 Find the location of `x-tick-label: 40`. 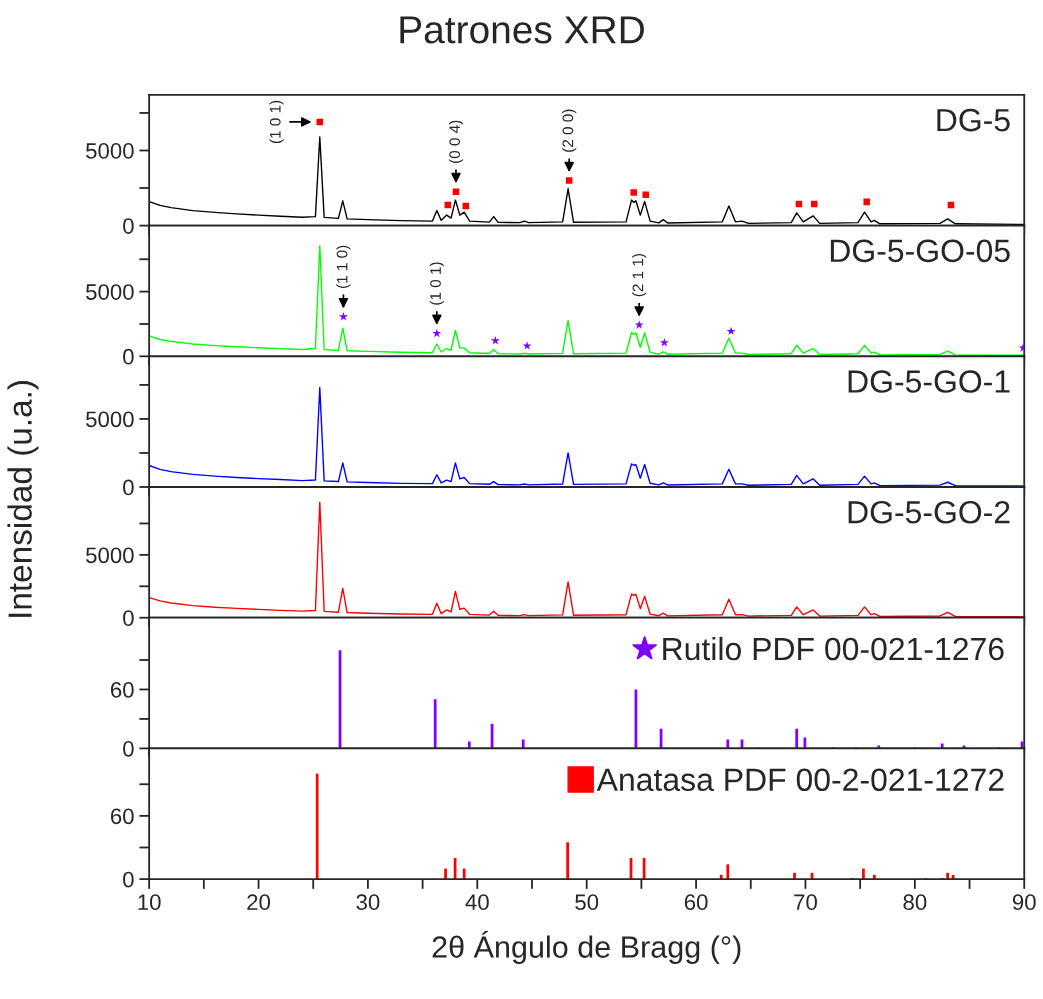

x-tick-label: 40 is located at coordinates (477, 902).